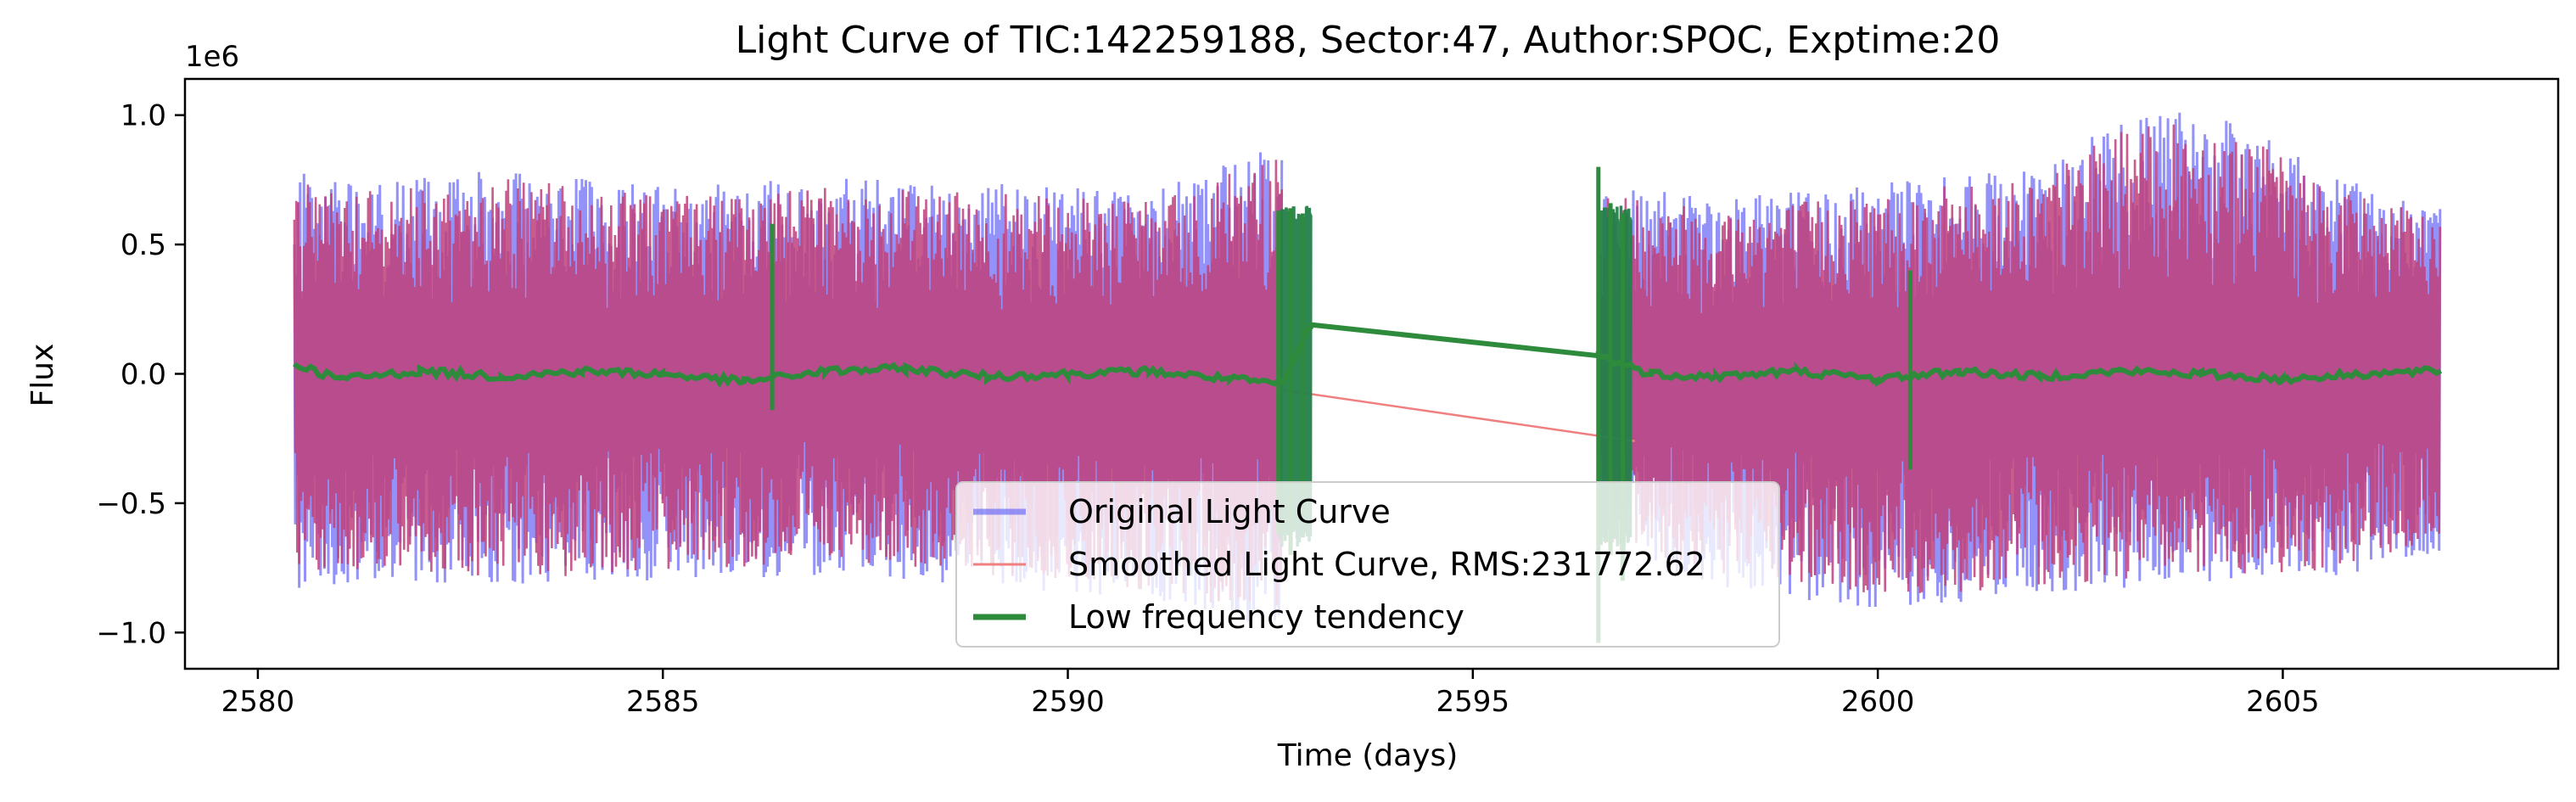 This screenshot has height=802, width=2576. Describe the element at coordinates (2283, 702) in the screenshot. I see `x-tick-label: 2605` at that location.